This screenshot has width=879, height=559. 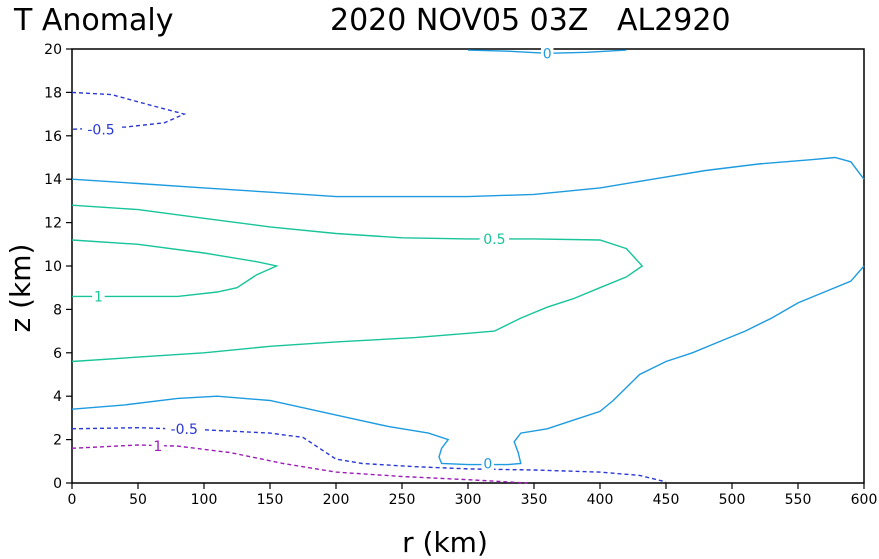 I want to click on x-tick-label-0: 0, so click(x=72, y=500).